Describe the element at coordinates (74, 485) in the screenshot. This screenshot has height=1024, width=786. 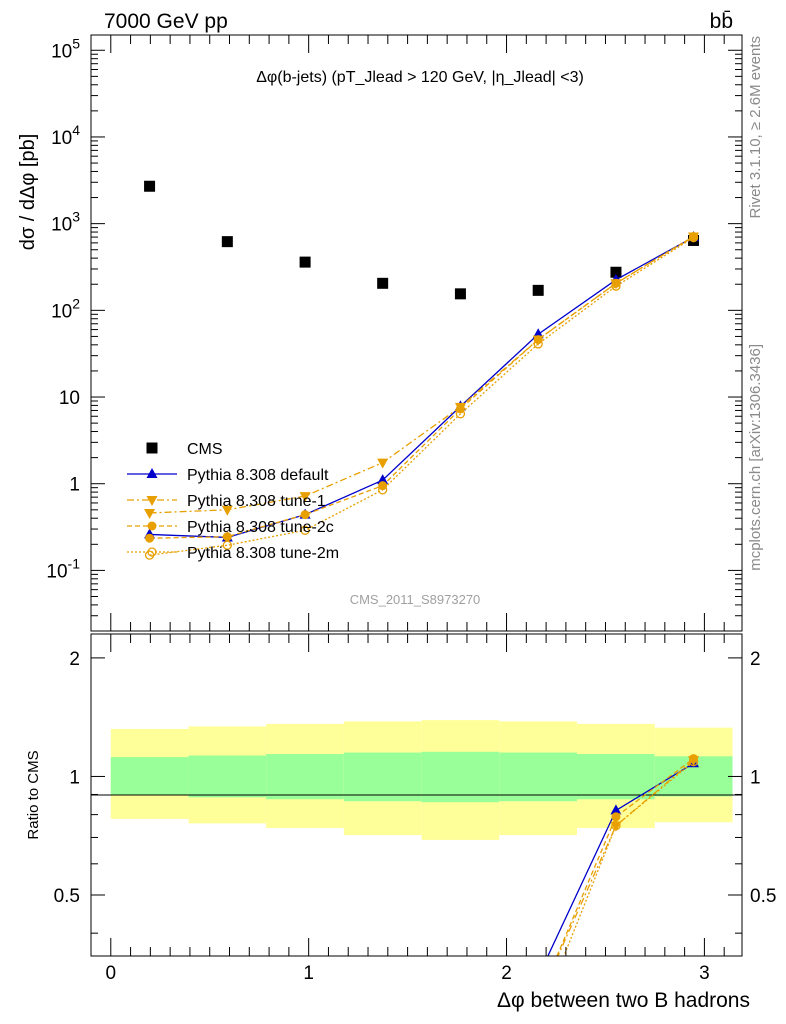
I see `y-tick-label: 1` at that location.